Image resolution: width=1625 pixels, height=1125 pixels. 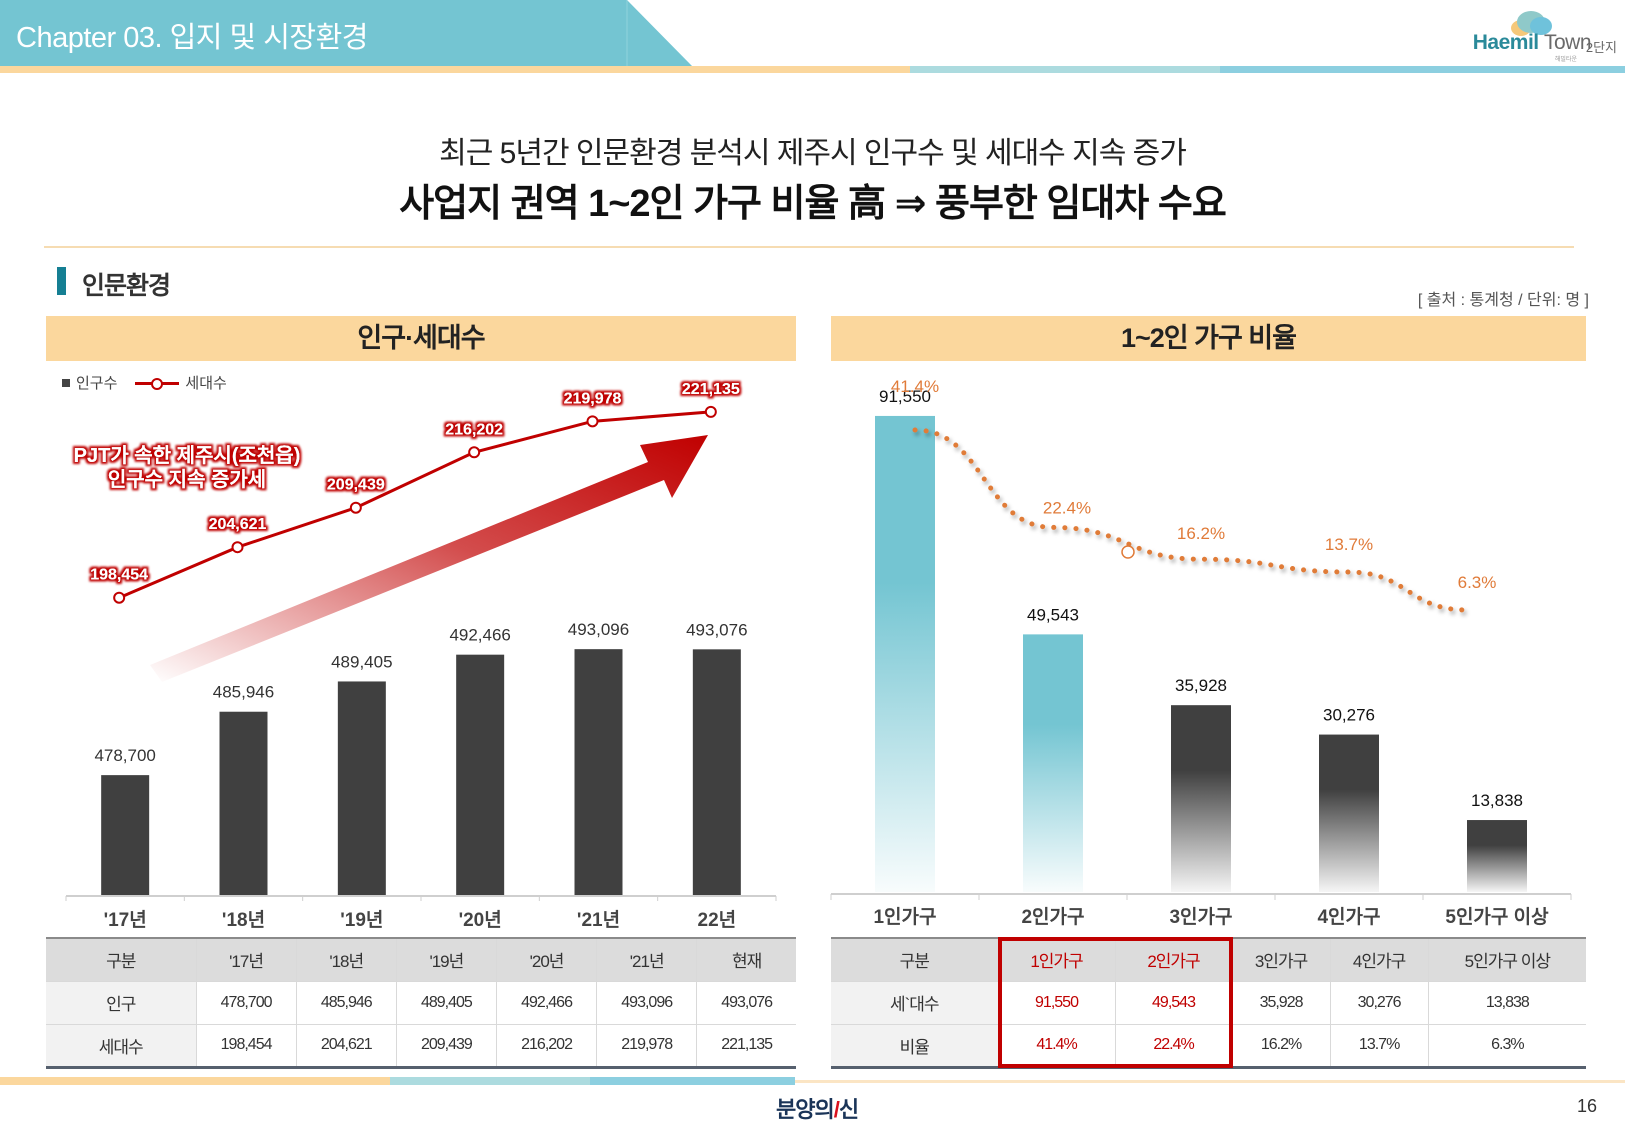 I want to click on table-cell: 91,550, so click(x=1057, y=1003).